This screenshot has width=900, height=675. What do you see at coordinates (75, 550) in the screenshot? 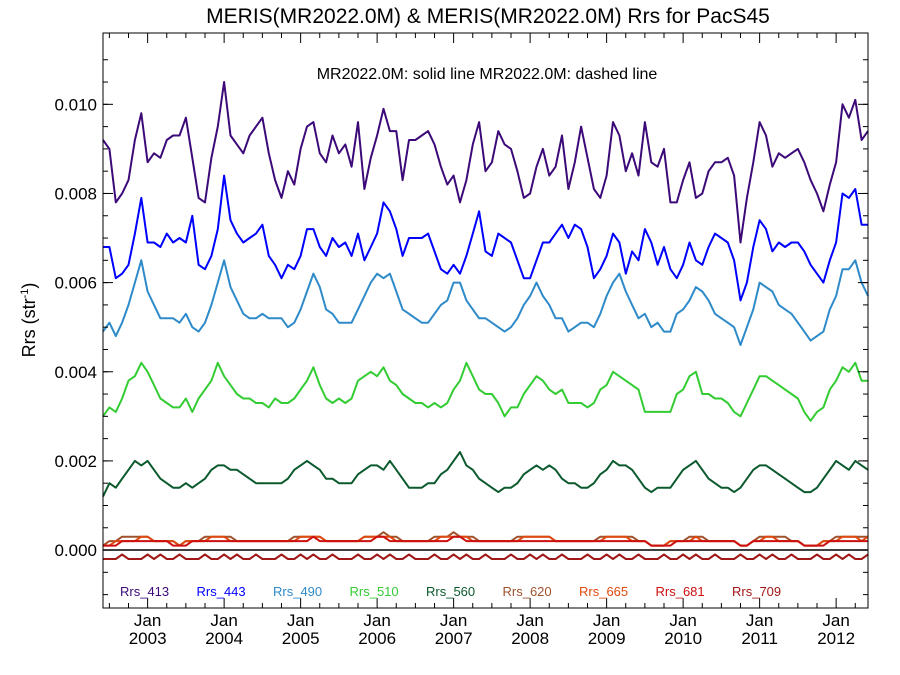
I see `y-tick-label: 0.000` at bounding box center [75, 550].